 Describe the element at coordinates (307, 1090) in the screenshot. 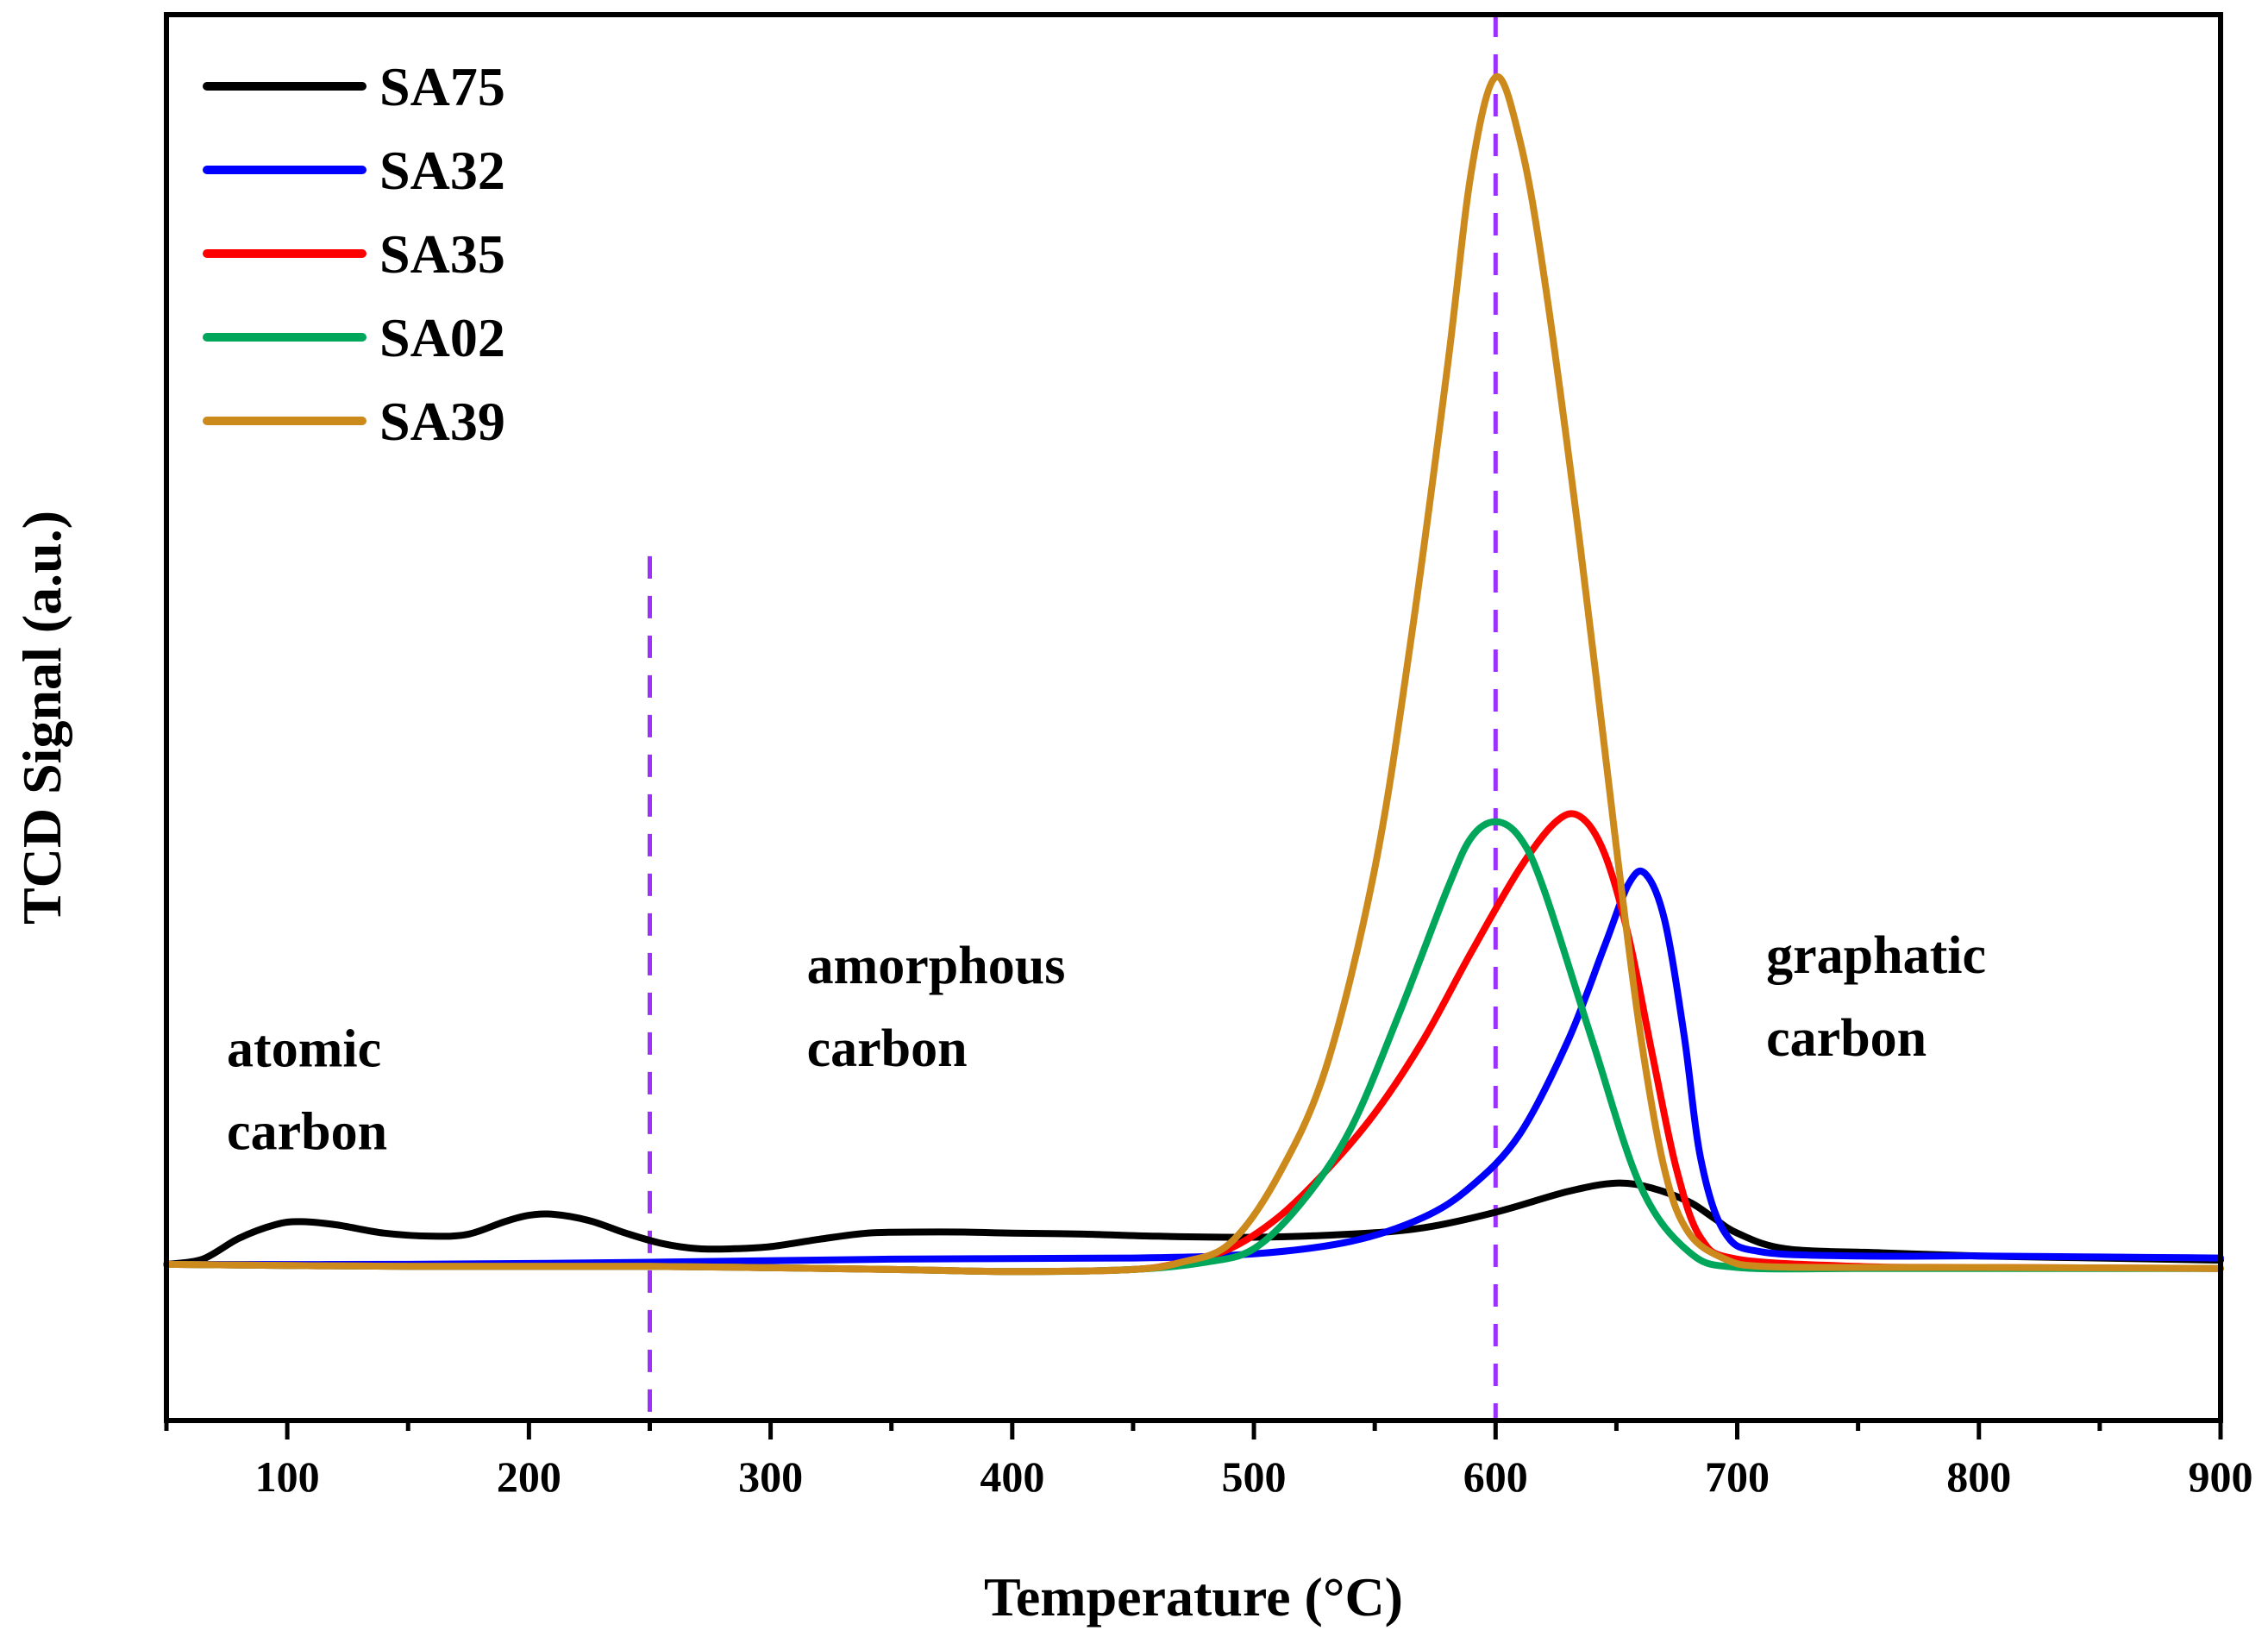

I see `annotation-atomic-carbon: atomic carbon` at that location.